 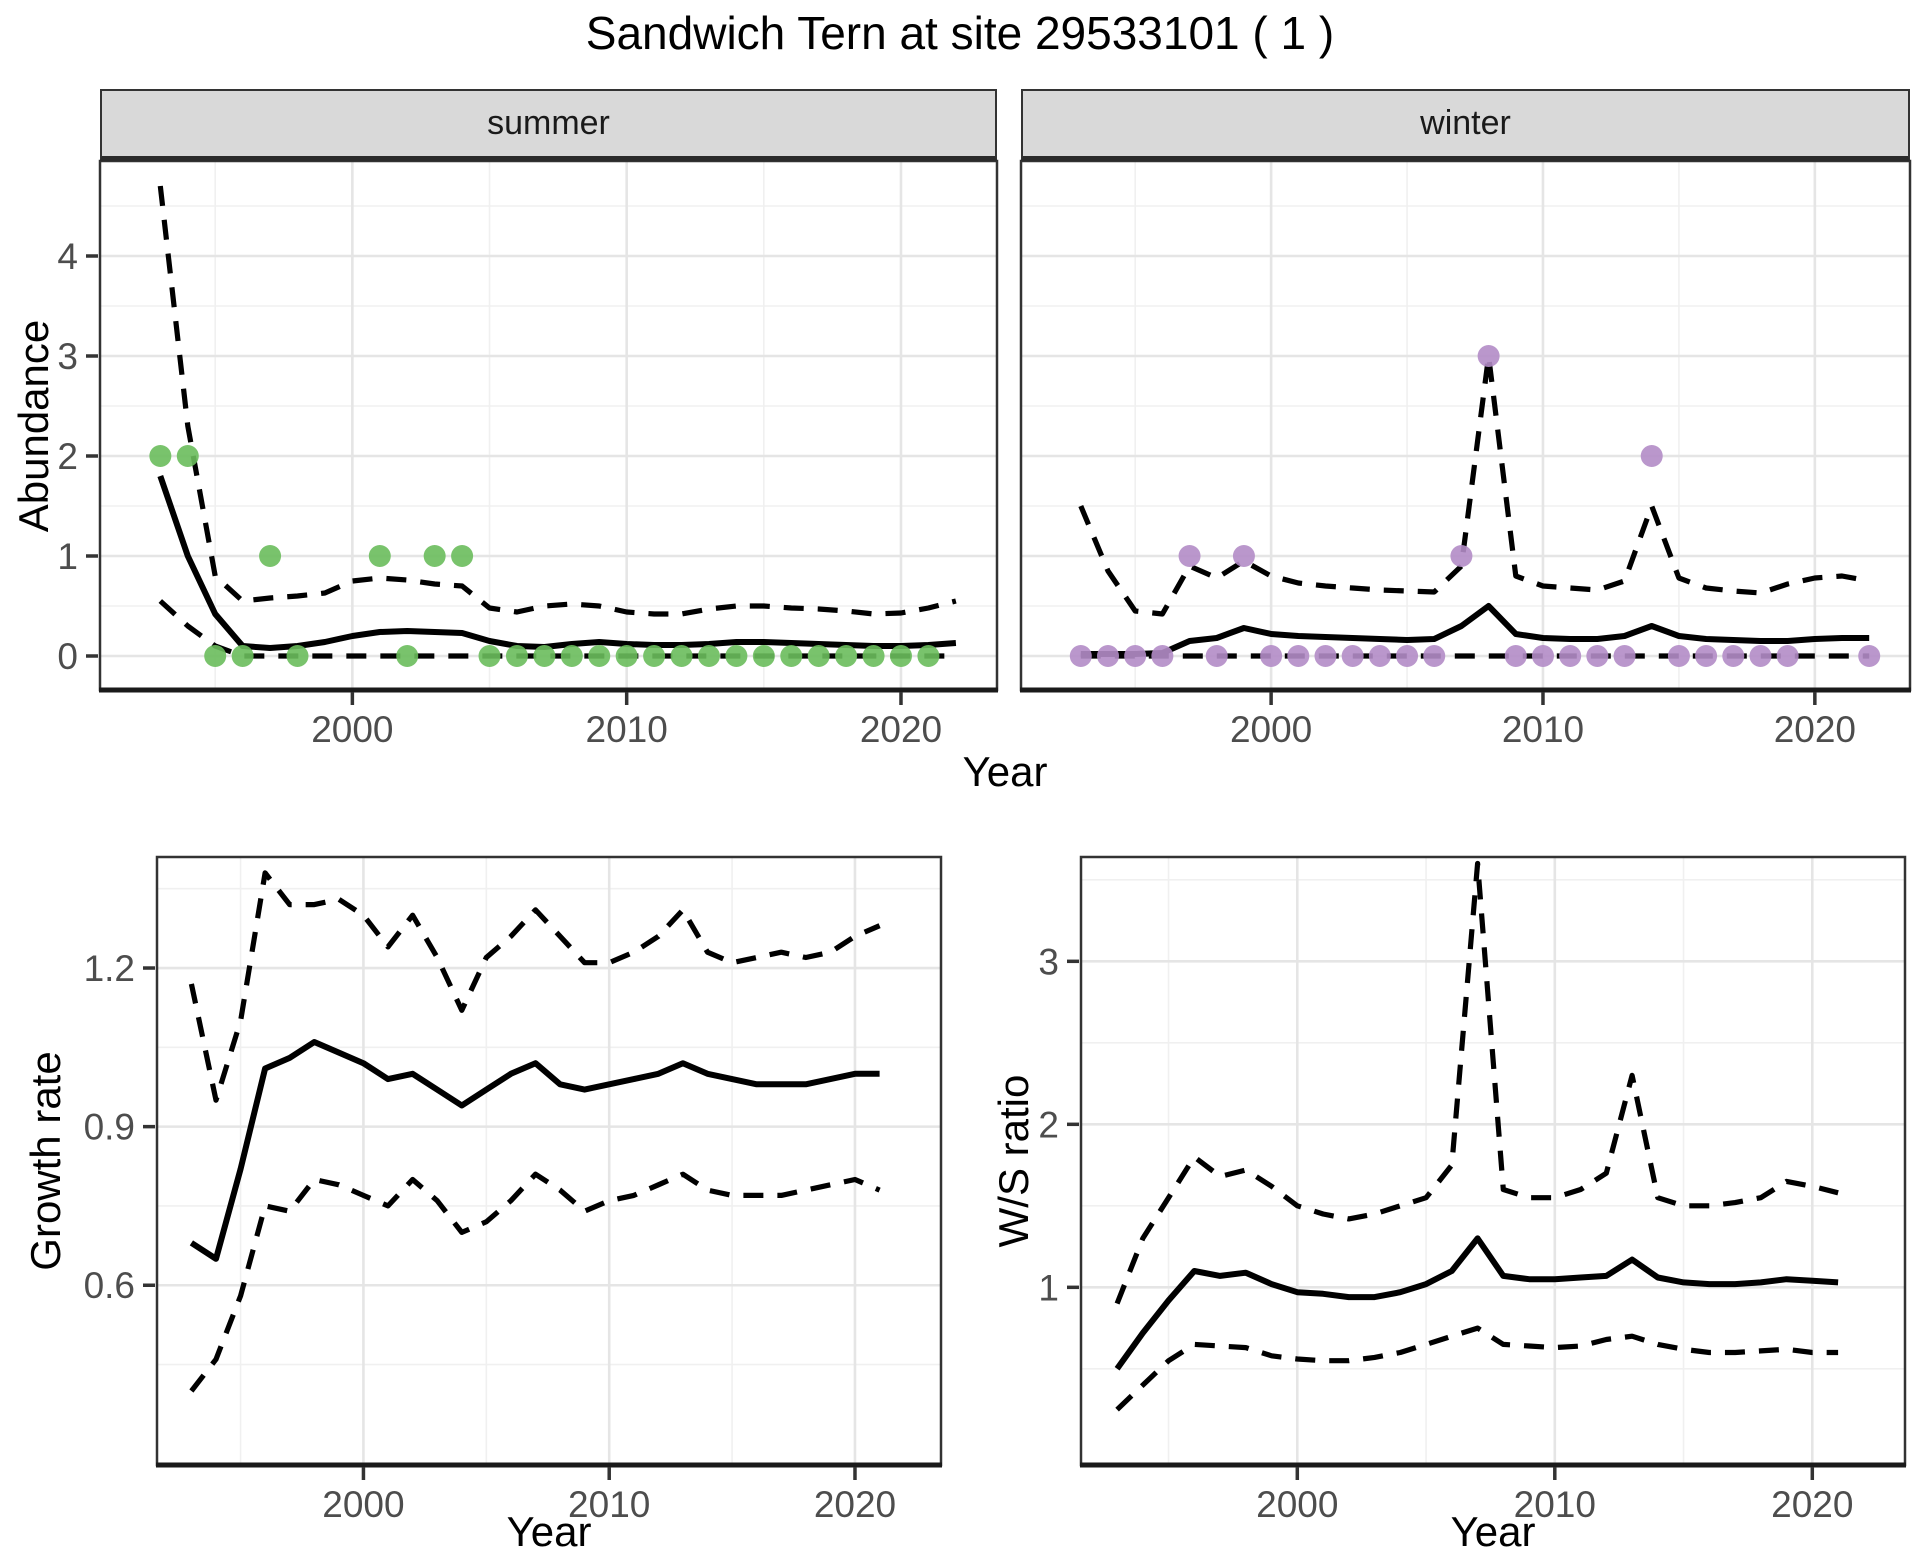 I want to click on y-tick-label-ws: 3, so click(x=1048, y=961).